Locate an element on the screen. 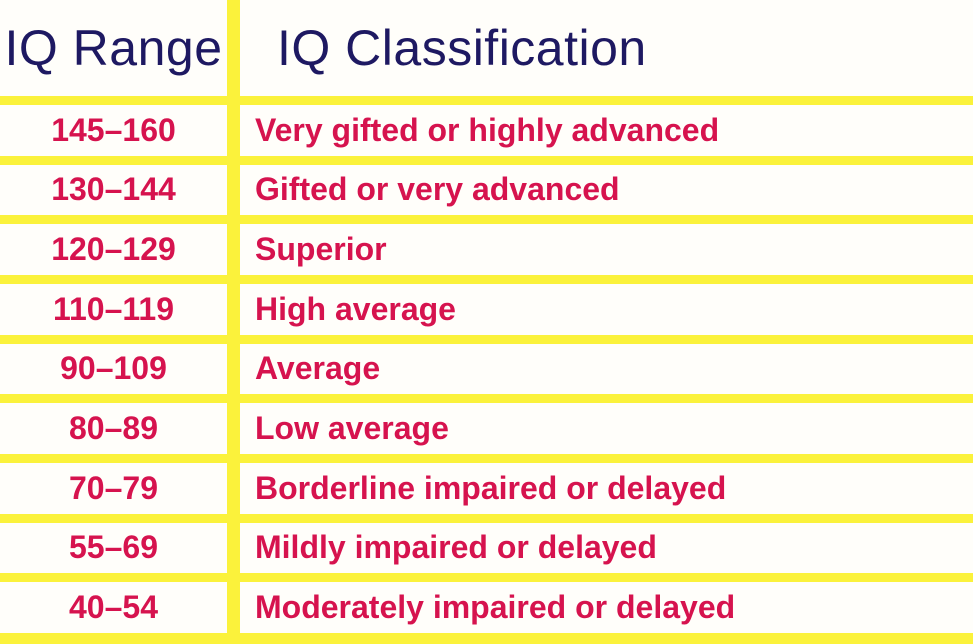 This screenshot has width=973, height=644. iq-range-cell: 130–144 is located at coordinates (120, 185).